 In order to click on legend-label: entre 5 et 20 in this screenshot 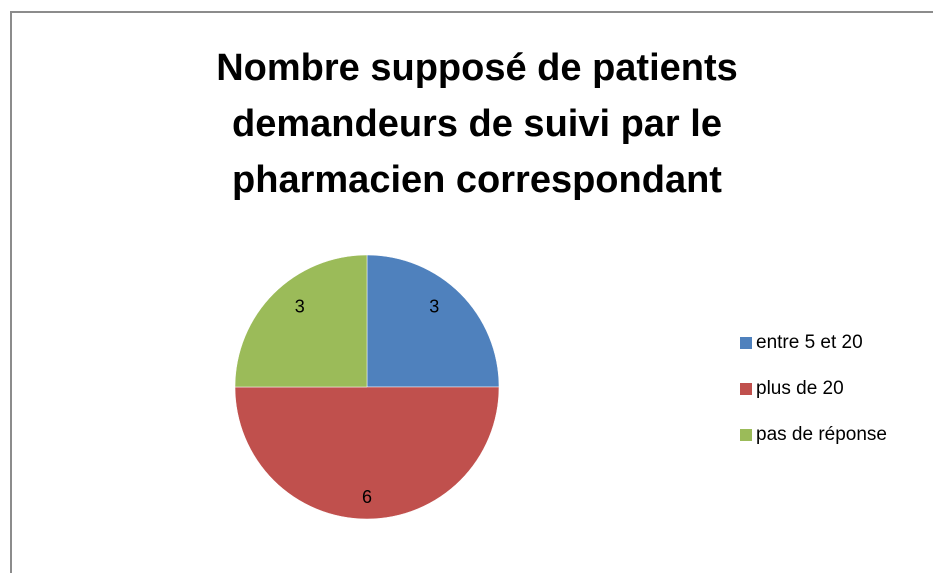, I will do `click(809, 342)`.